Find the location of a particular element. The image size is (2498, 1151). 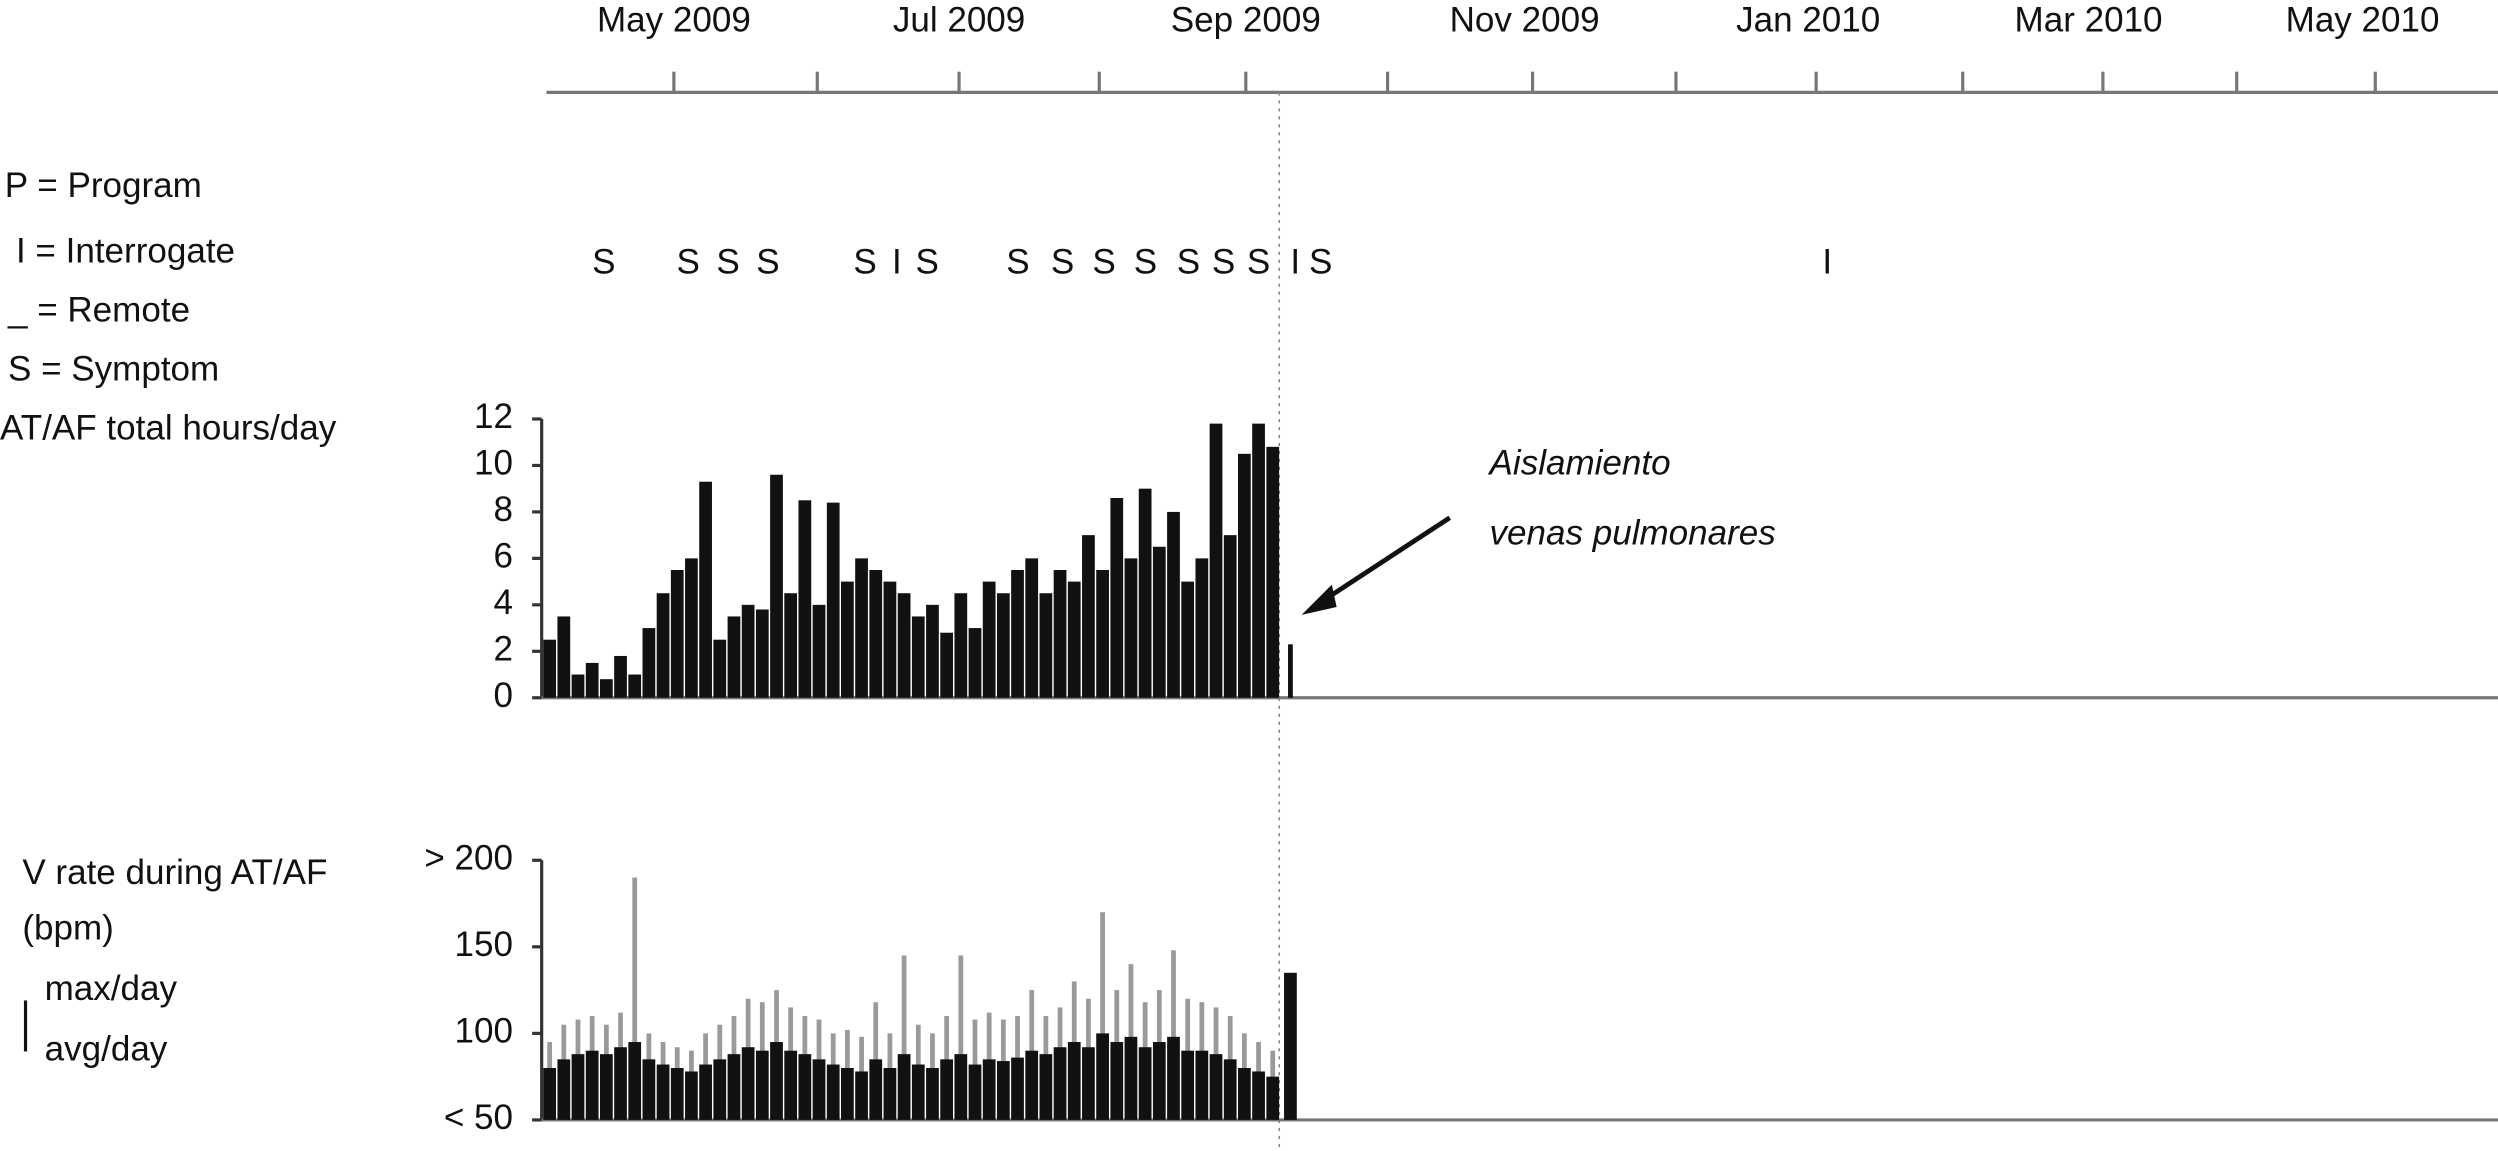

event-marker: I is located at coordinates (1827, 262).